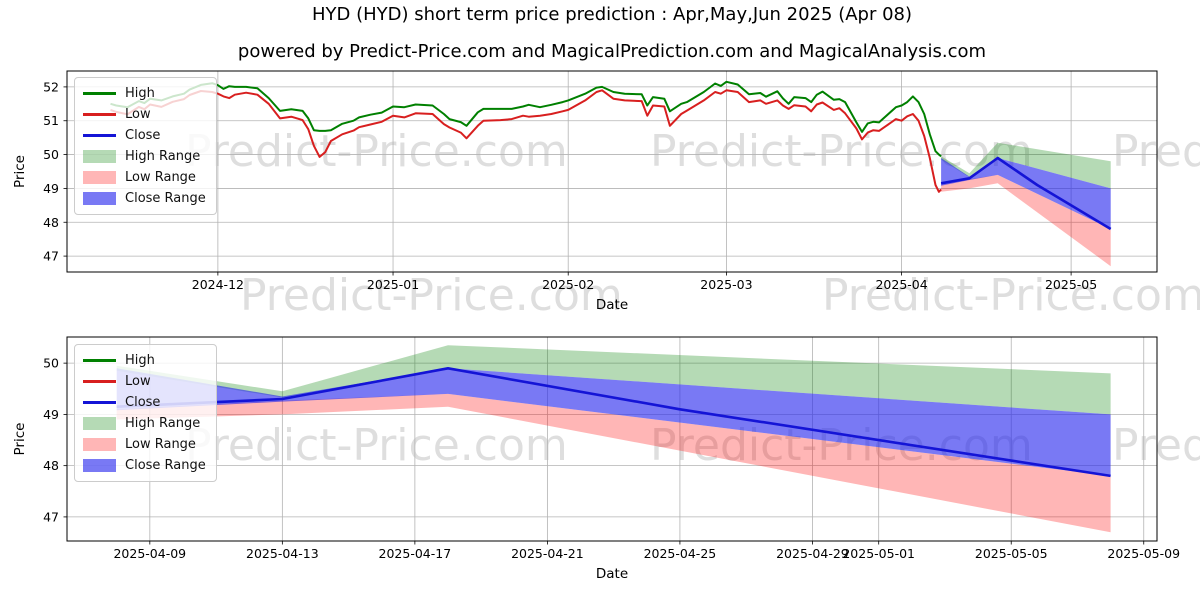 This screenshot has width=1200, height=600. Describe the element at coordinates (1011, 553) in the screenshot. I see `x-tick-label: 2025-05-05` at that location.